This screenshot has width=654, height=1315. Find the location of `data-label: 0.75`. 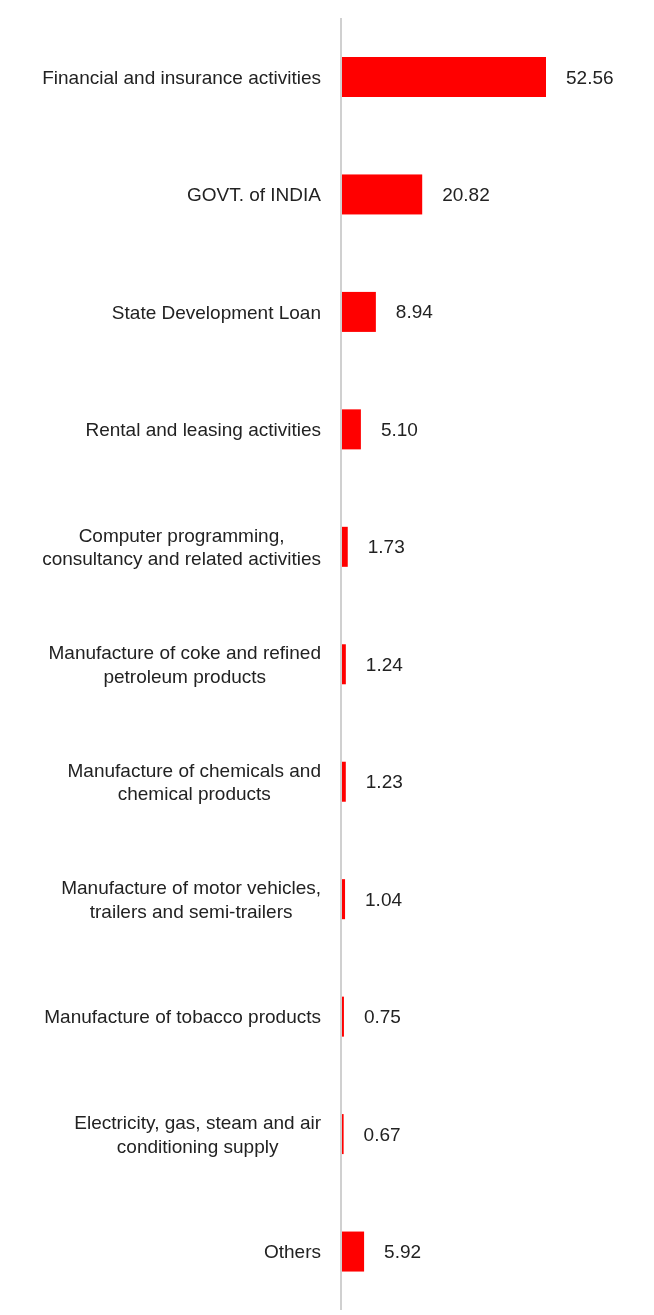

data-label: 0.75 is located at coordinates (382, 1017).